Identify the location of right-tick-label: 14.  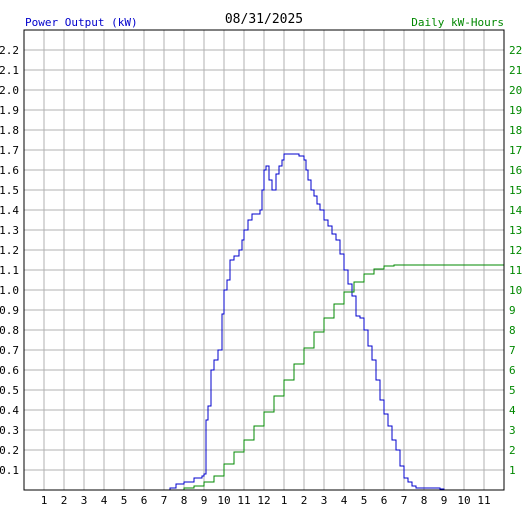
(516, 210).